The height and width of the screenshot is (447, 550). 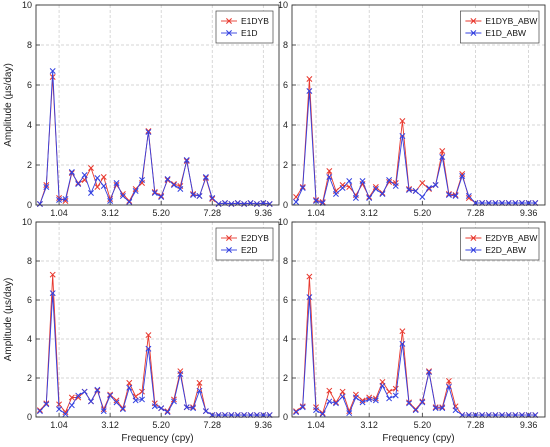 What do you see at coordinates (255, 21) in the screenshot?
I see `legend-label: E1DYB` at bounding box center [255, 21].